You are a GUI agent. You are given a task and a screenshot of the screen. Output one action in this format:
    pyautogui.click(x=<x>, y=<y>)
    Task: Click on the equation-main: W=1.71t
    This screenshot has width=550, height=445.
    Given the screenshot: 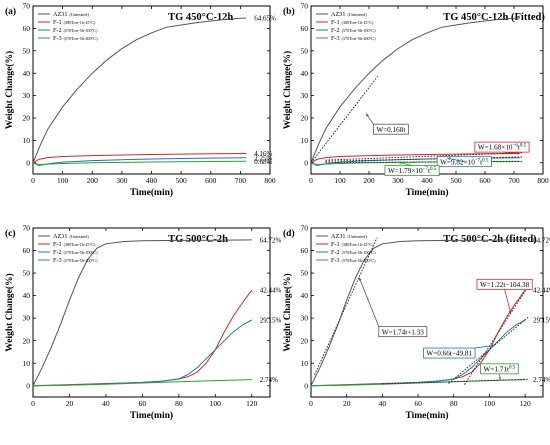 What is the action you would take?
    pyautogui.click(x=496, y=369)
    